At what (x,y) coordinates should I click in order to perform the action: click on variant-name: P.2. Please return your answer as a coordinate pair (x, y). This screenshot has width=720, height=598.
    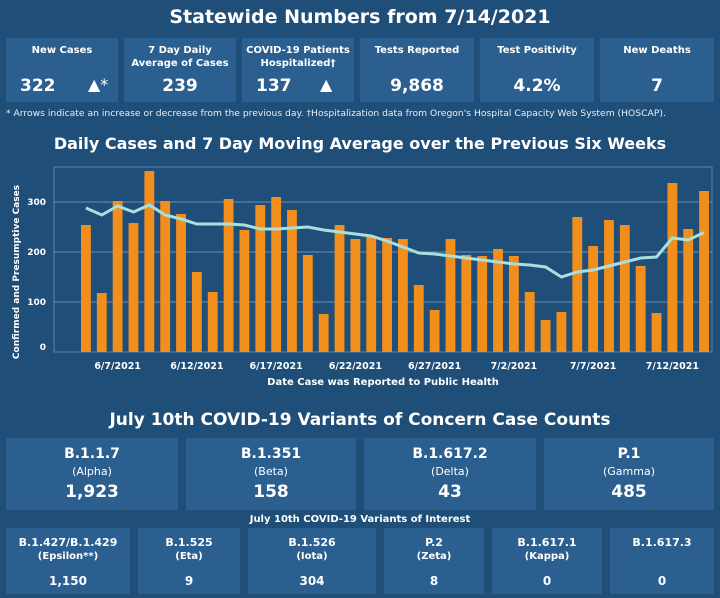
    Looking at the image, I should click on (434, 542).